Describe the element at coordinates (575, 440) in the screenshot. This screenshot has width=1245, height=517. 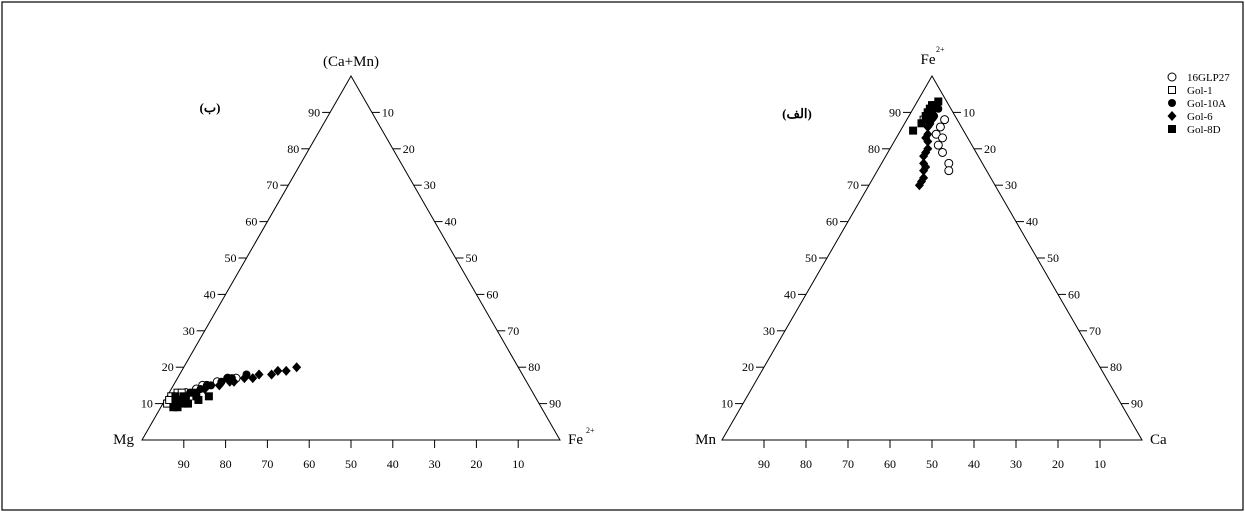
I see `apex-right-label: Fe` at that location.